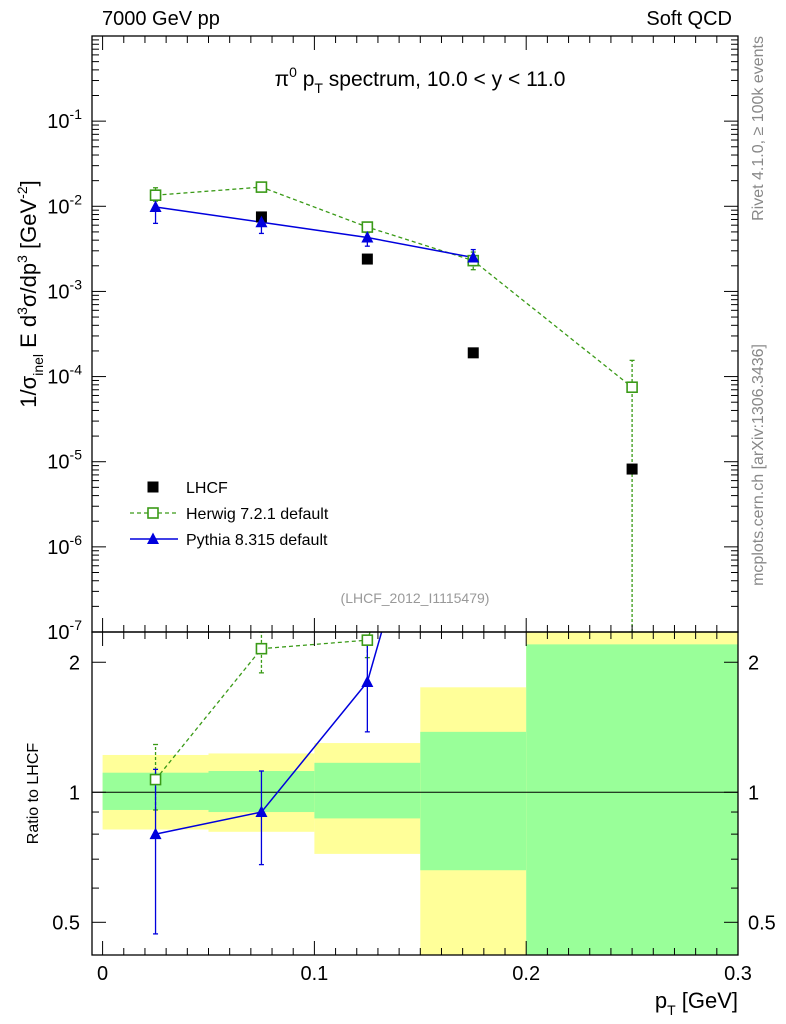 Image resolution: width=786 pixels, height=1024 pixels. What do you see at coordinates (33, 794) in the screenshot?
I see `ratio-y-axis-label: Ratio to LHCF` at bounding box center [33, 794].